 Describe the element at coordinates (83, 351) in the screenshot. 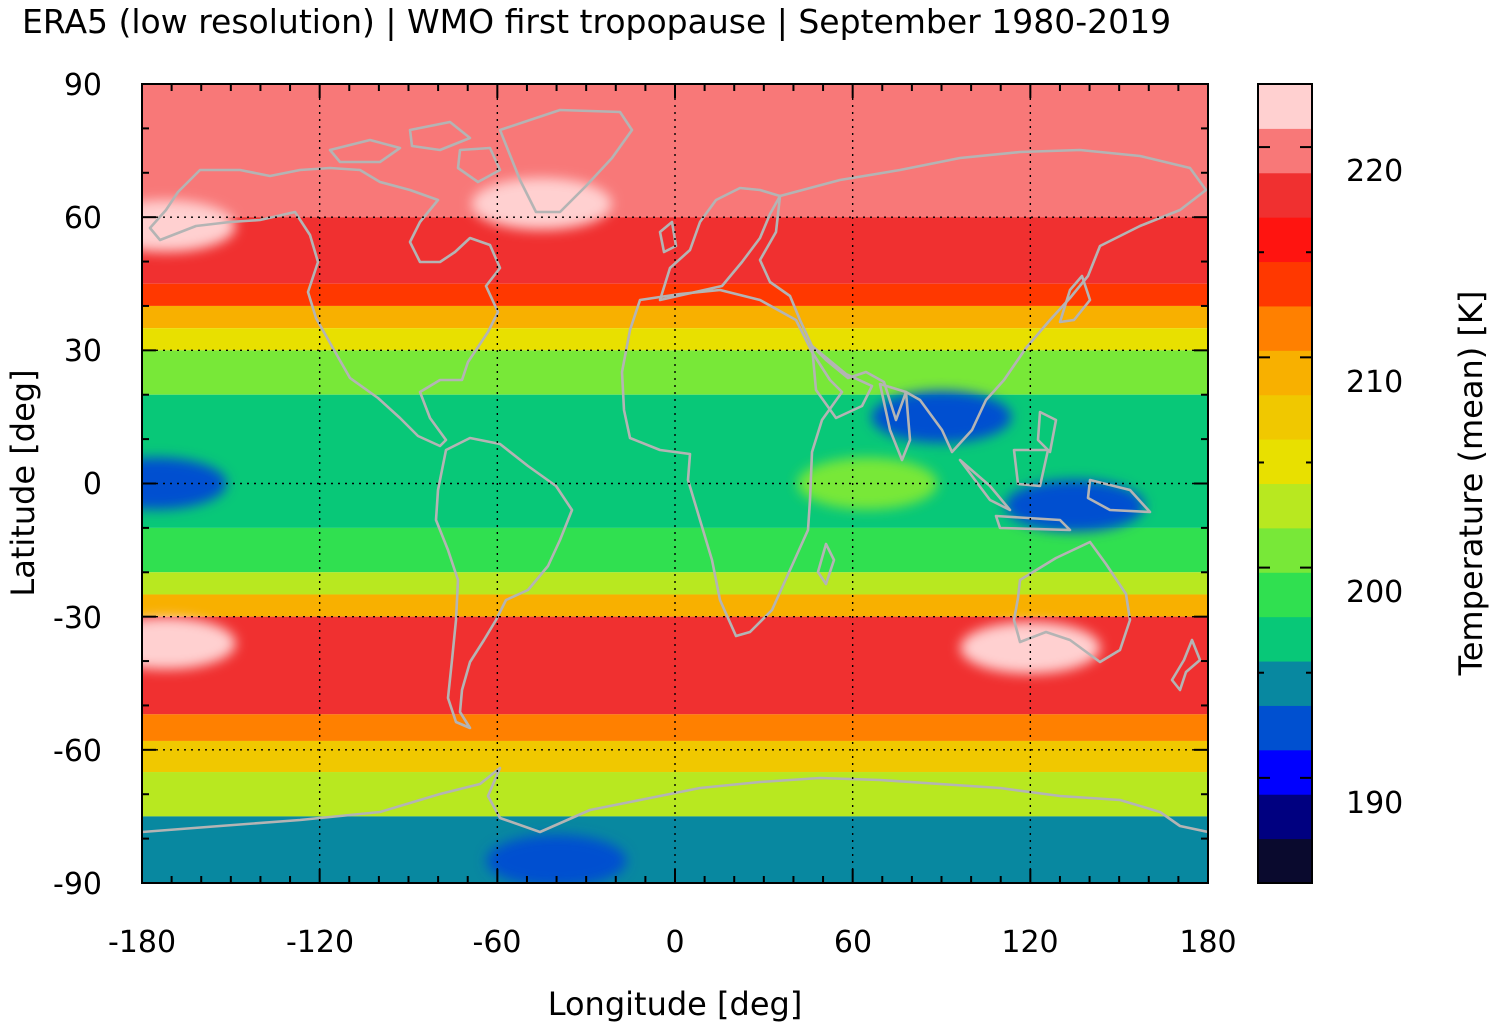

I see `y-tick-label: 30` at that location.